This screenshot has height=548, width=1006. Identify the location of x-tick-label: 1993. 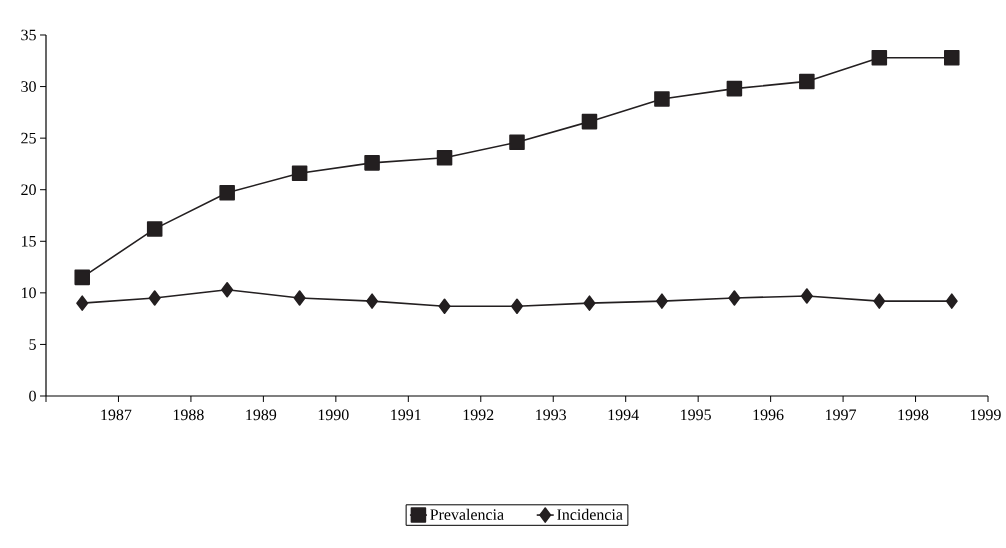
(551, 415).